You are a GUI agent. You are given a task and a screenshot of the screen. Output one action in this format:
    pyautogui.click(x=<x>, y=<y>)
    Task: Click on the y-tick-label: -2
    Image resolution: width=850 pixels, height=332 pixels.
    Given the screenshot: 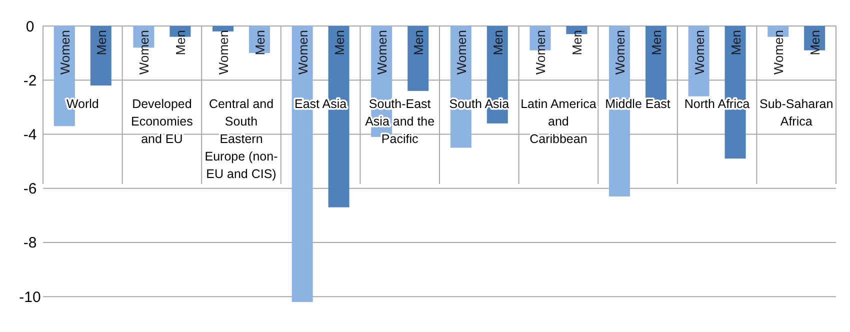 What is the action you would take?
    pyautogui.click(x=30, y=81)
    